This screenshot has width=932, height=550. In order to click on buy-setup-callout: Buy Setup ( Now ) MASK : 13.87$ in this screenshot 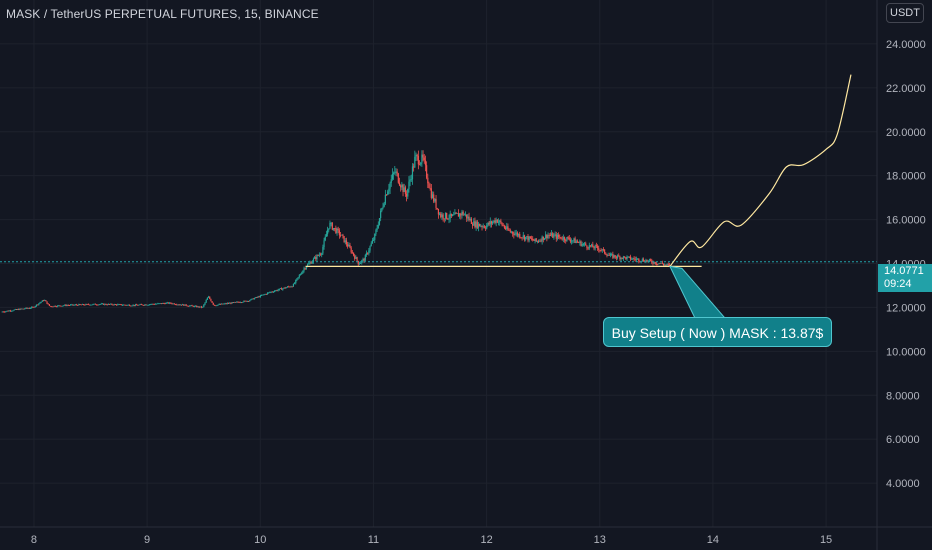, I will do `click(717, 332)`.